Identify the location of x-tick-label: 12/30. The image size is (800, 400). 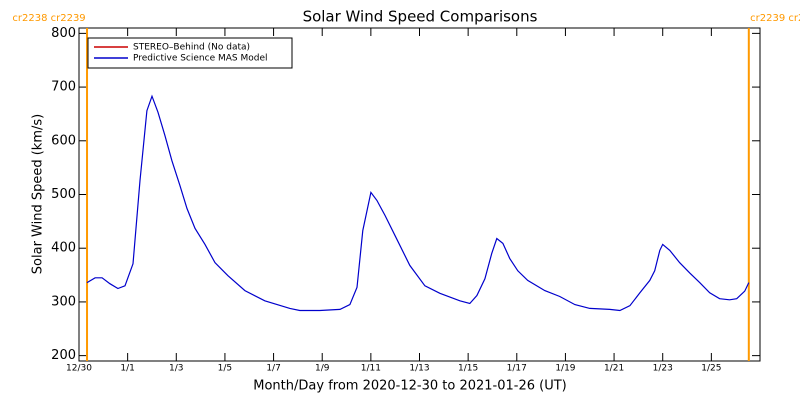
(79, 369).